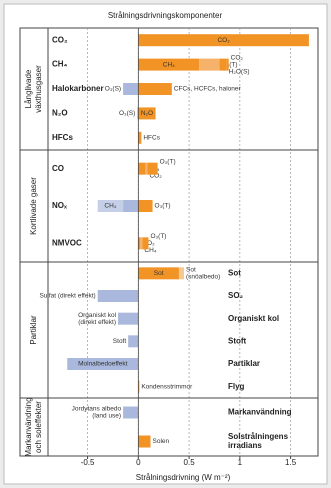 The image size is (331, 488). Describe the element at coordinates (190, 462) in the screenshot. I see `x-tick-label: 0.5` at that location.